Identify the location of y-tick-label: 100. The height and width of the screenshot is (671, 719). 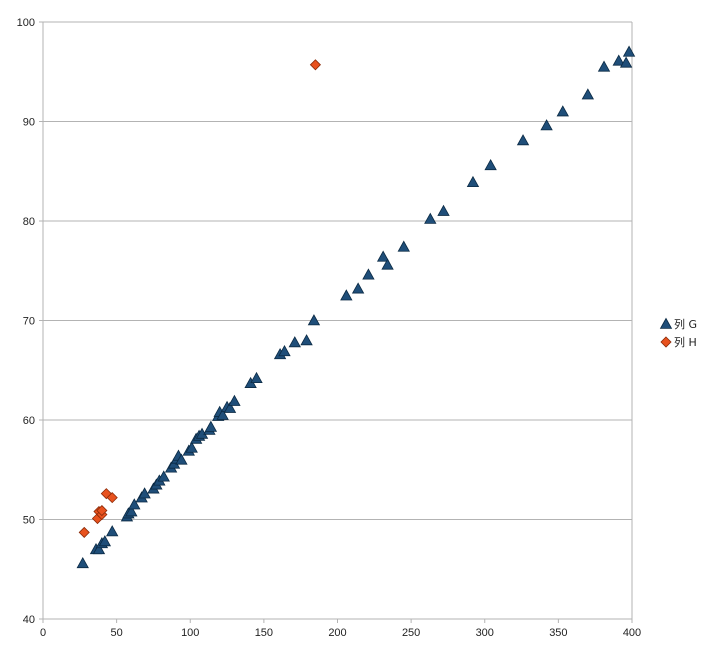
(26, 23).